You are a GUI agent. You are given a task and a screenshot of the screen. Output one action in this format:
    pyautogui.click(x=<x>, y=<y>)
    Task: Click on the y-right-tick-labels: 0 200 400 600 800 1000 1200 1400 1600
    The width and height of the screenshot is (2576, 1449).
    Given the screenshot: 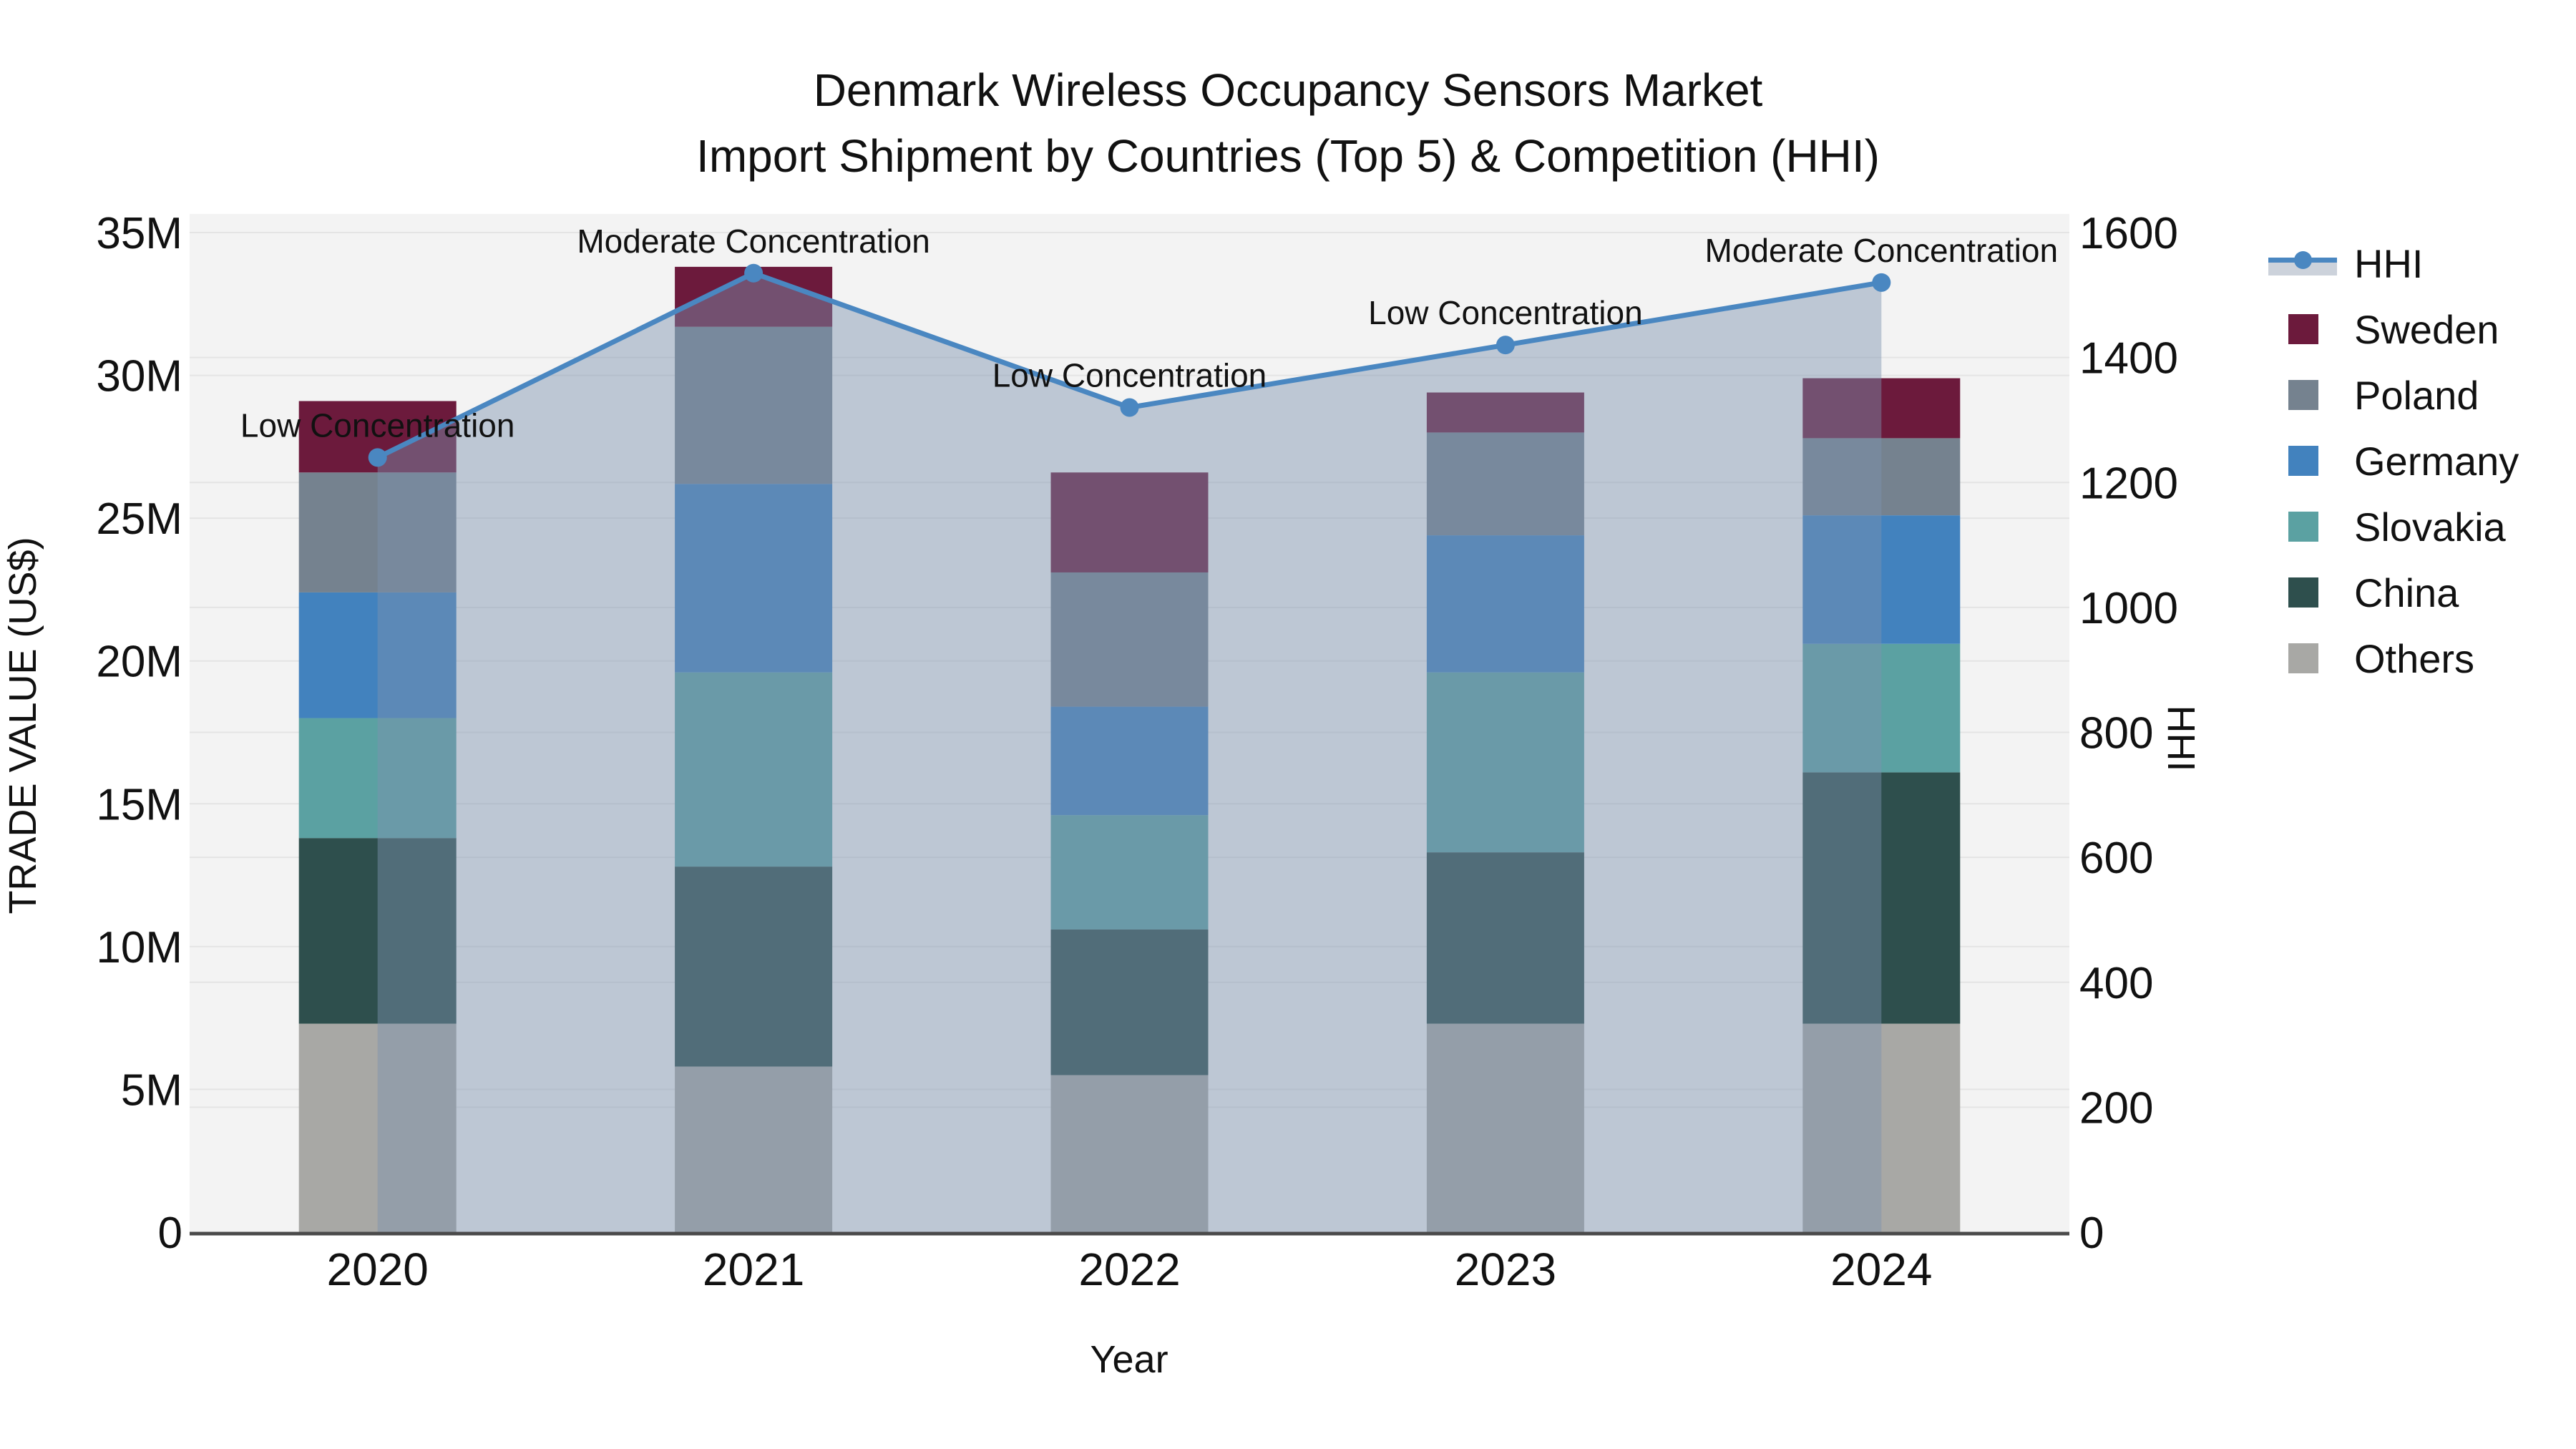 What is the action you would take?
    pyautogui.click(x=2128, y=733)
    